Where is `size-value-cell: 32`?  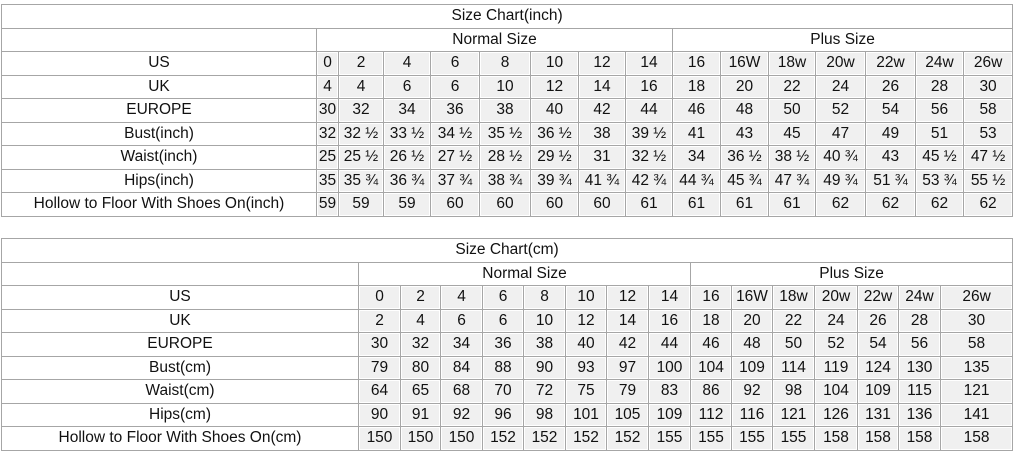 size-value-cell: 32 is located at coordinates (327, 133).